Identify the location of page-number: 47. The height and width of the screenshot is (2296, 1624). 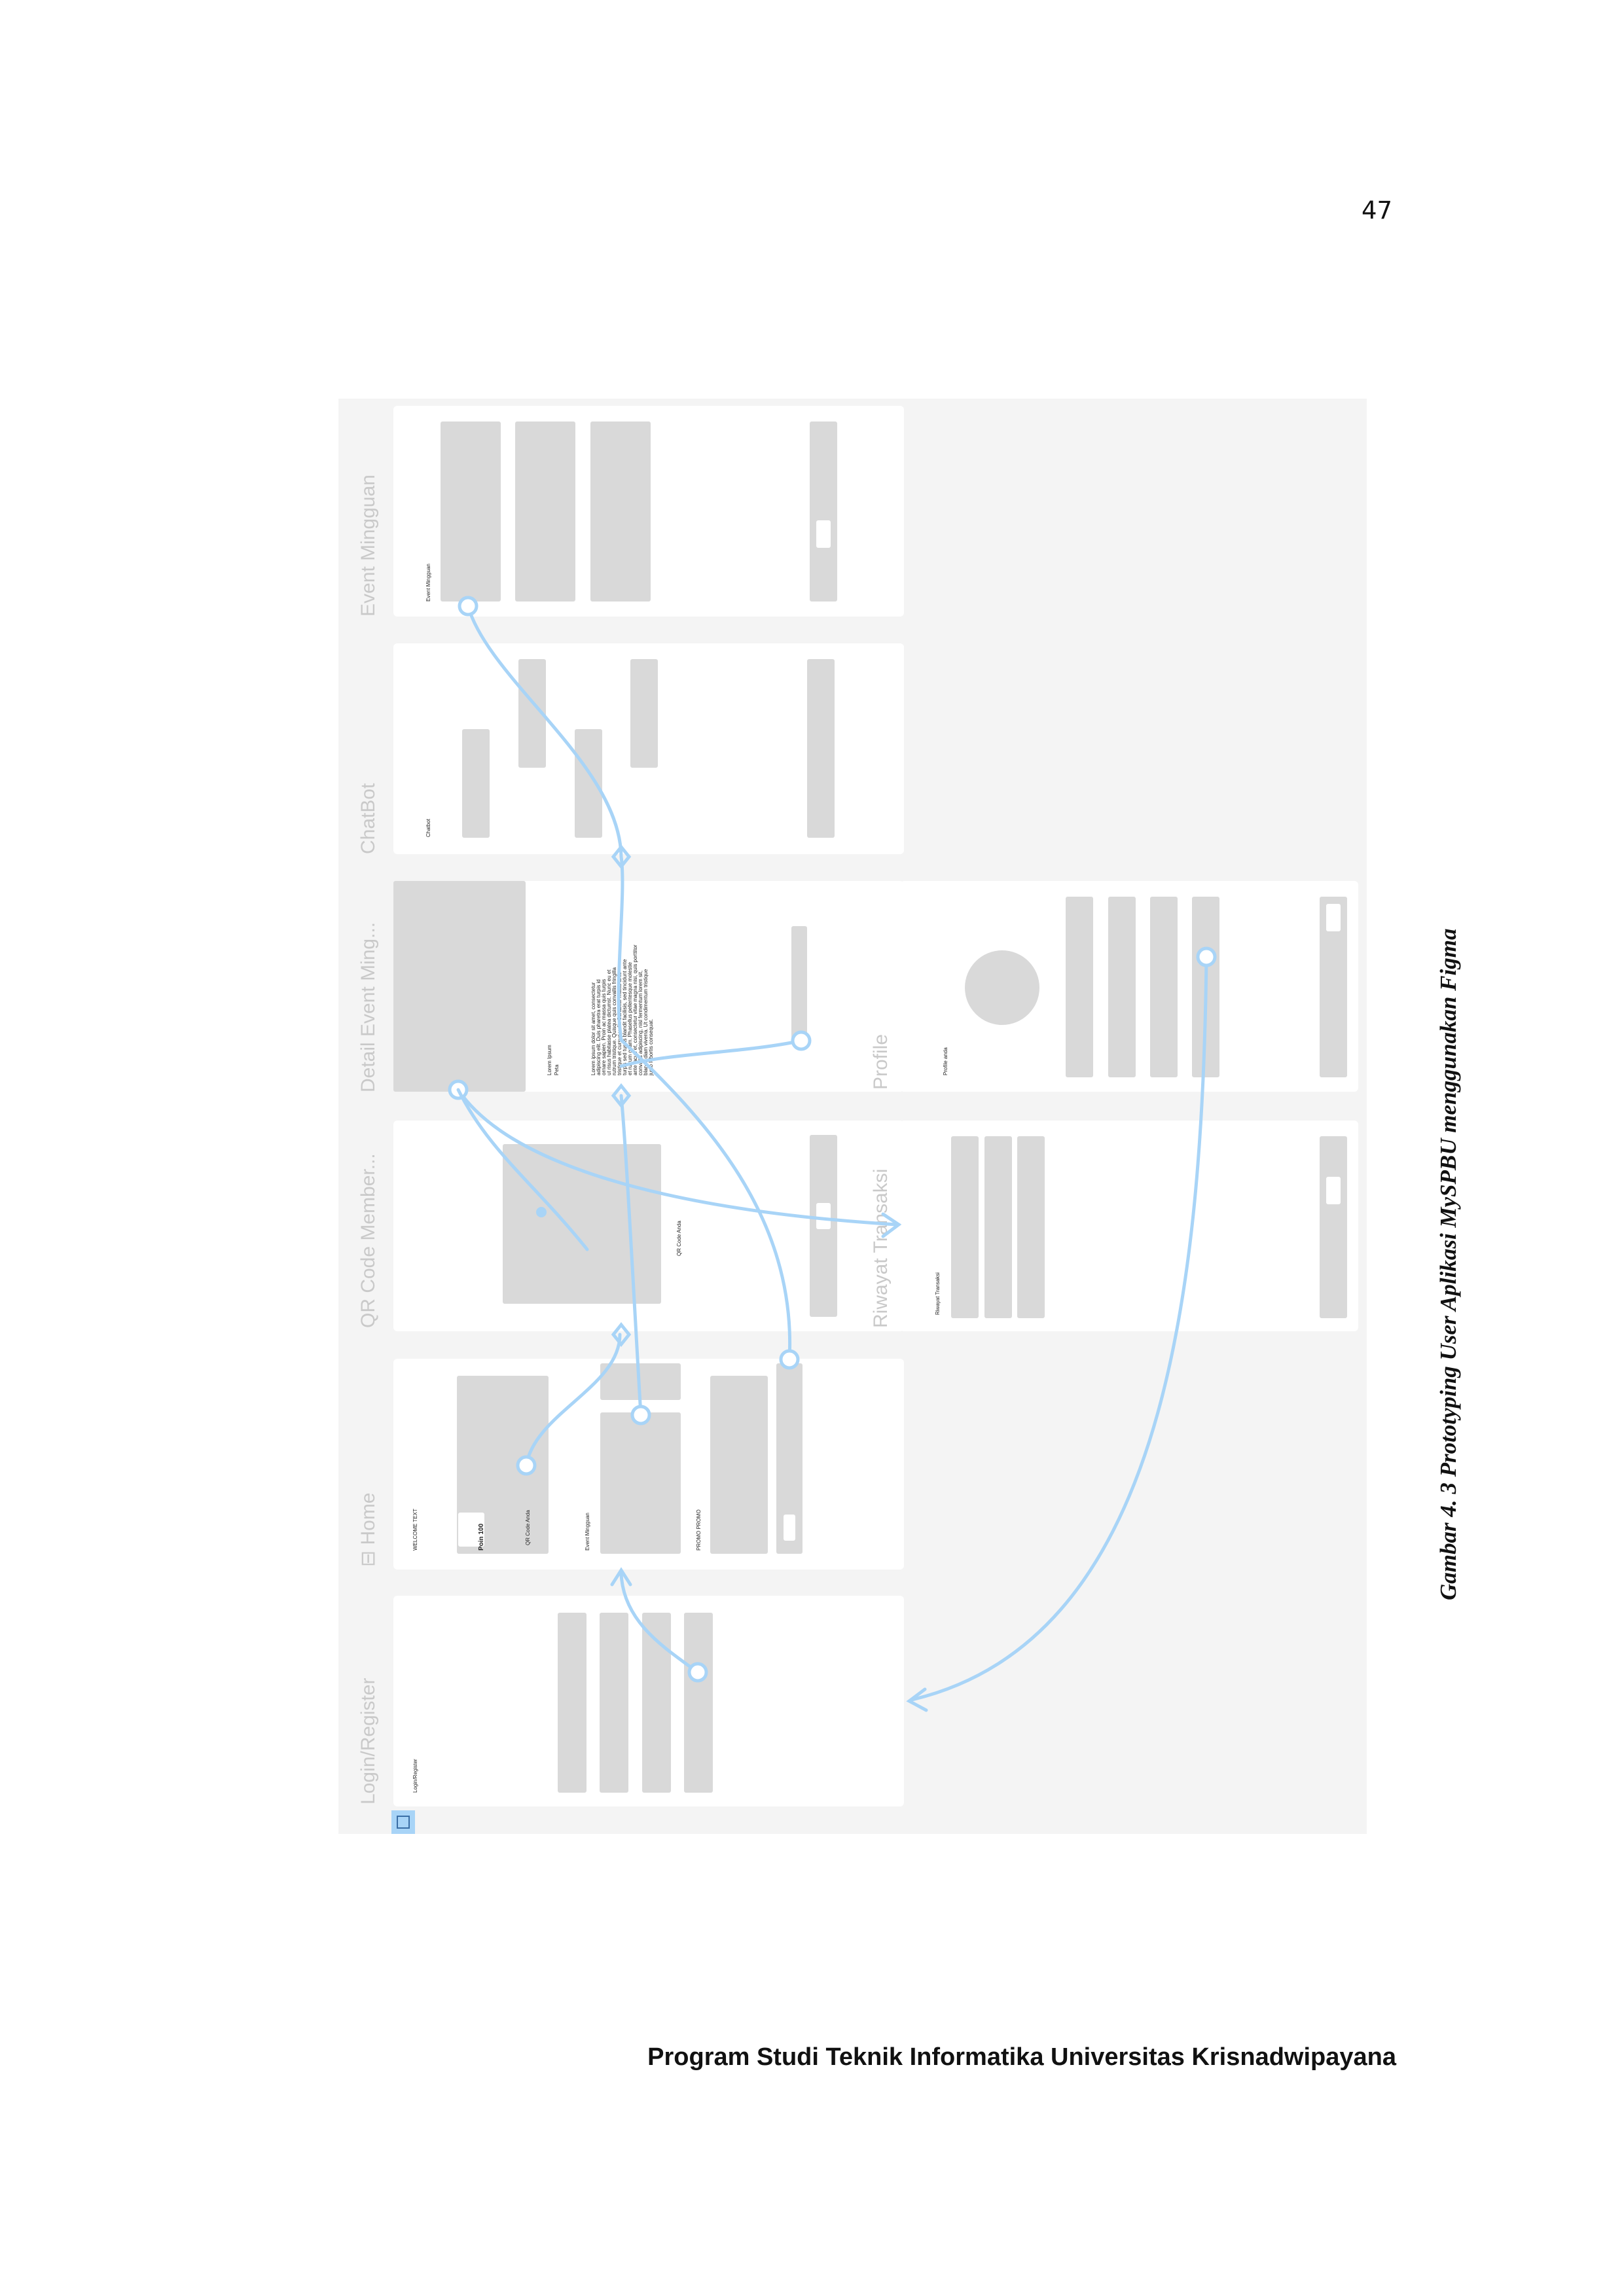
(1377, 210).